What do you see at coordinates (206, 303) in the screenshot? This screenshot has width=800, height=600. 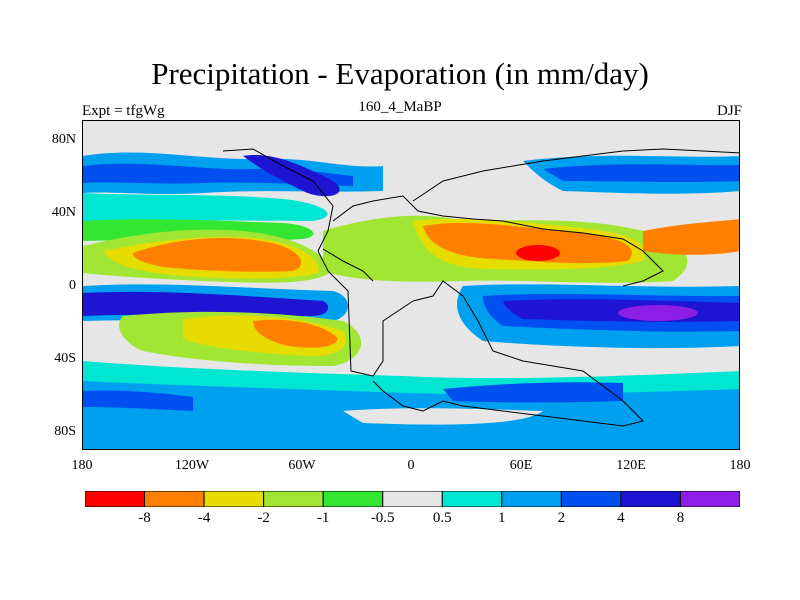 I see `equatorial-pacific-wet-core` at bounding box center [206, 303].